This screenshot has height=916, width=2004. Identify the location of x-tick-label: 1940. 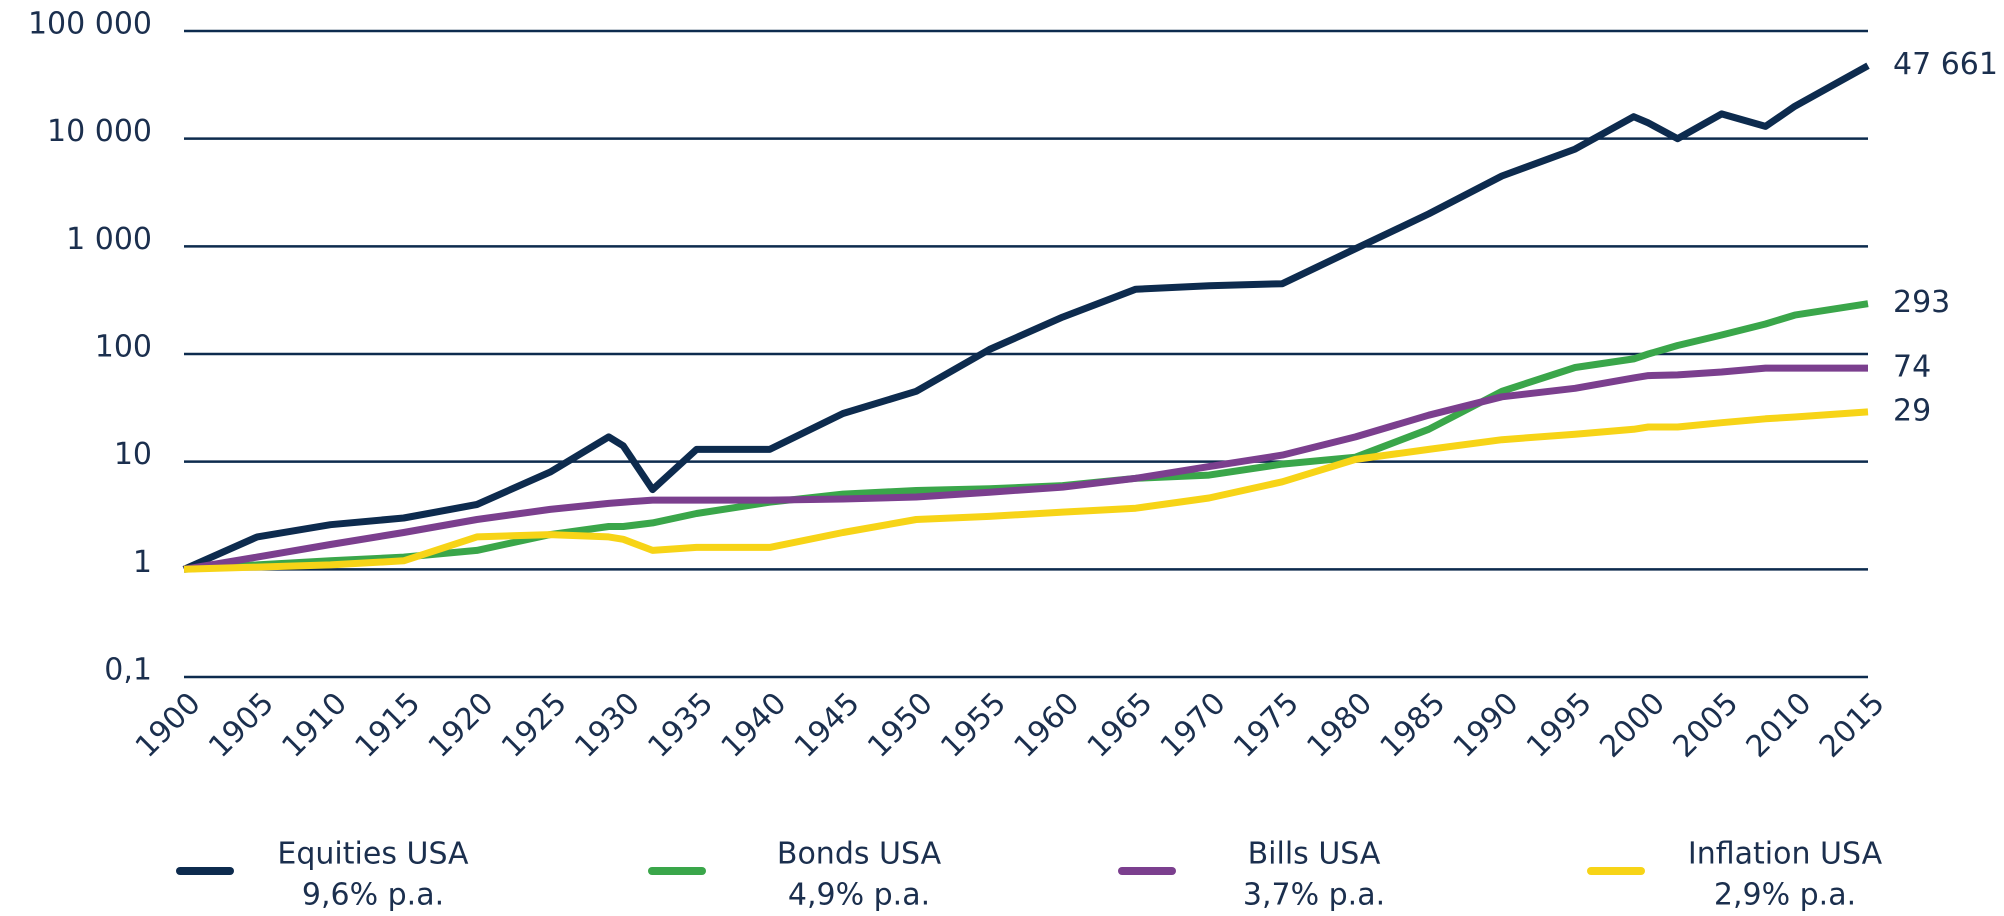
(754, 725).